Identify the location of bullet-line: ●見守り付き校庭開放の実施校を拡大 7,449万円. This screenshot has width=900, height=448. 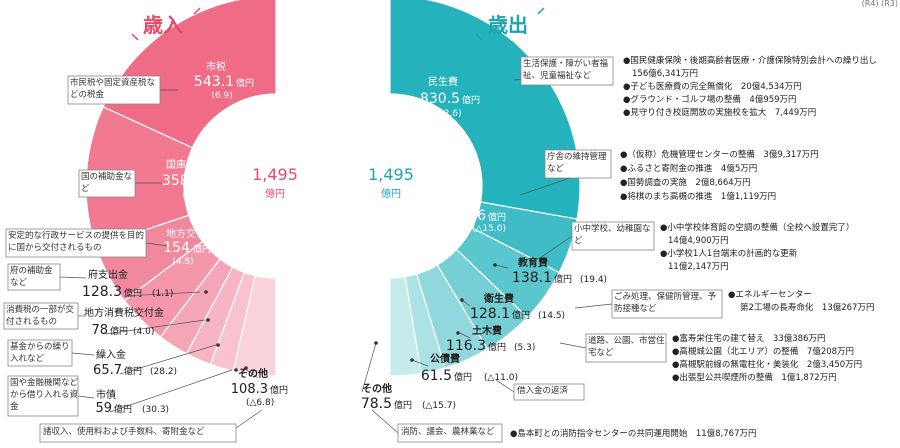
(719, 112).